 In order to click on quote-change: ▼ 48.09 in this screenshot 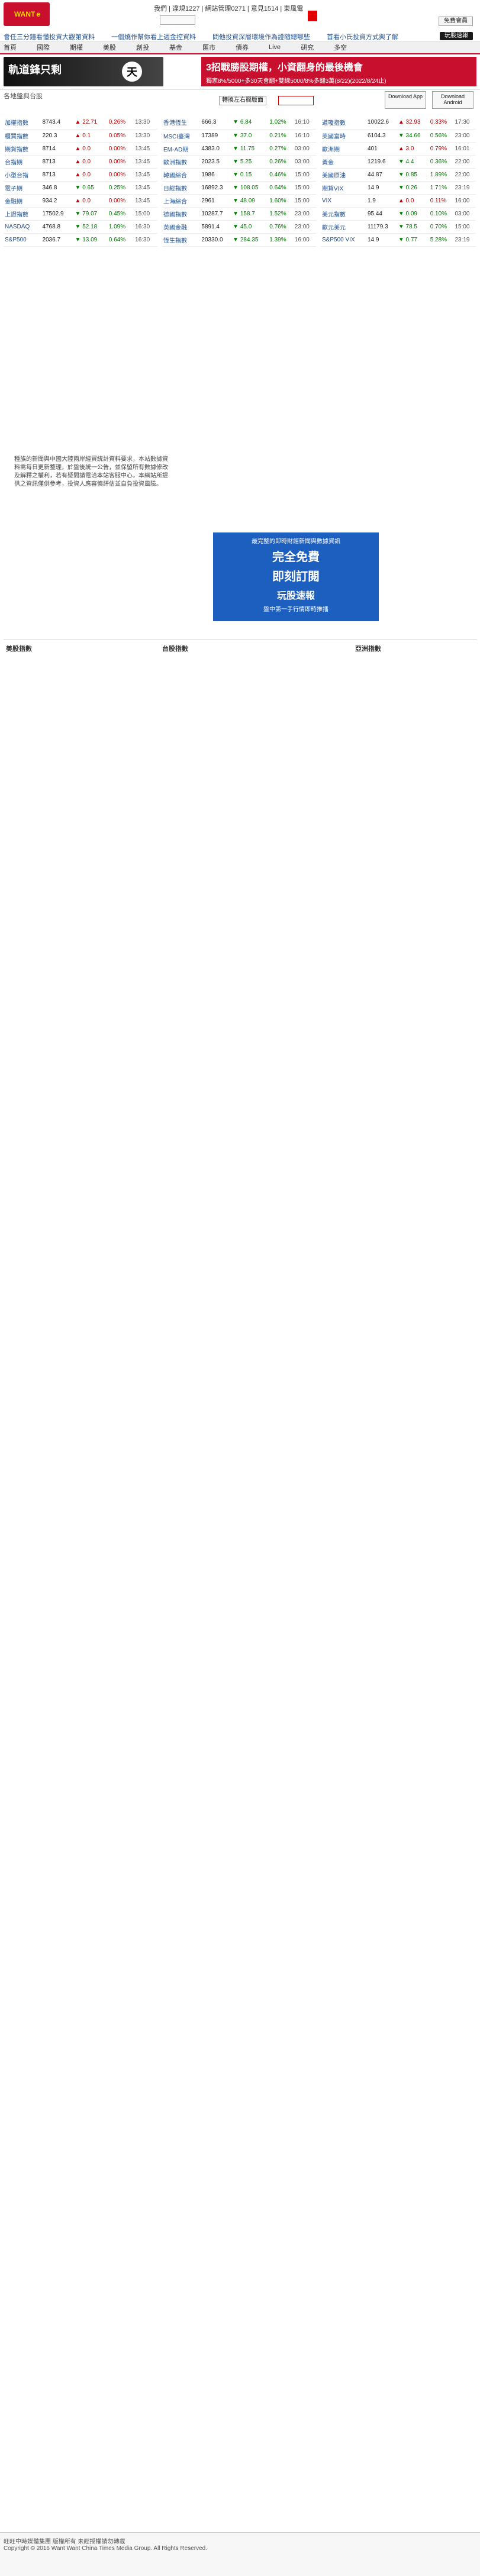, I will do `click(250, 201)`.